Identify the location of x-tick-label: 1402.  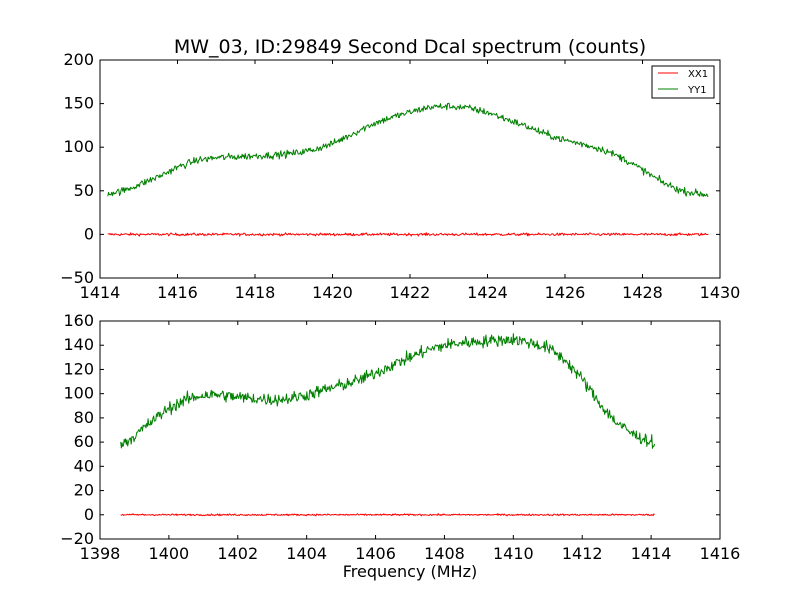
(237, 553).